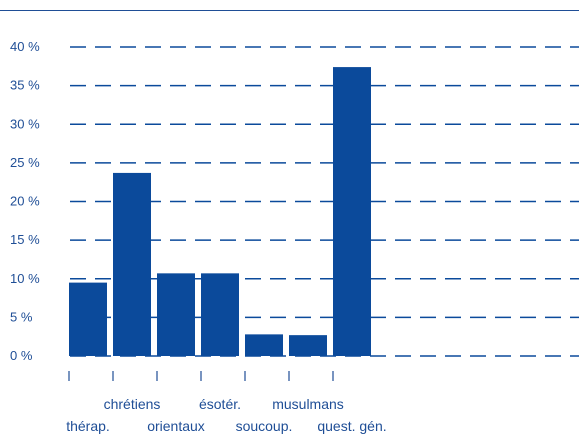 This screenshot has width=579, height=434. Describe the element at coordinates (21, 355) in the screenshot. I see `y-tick-label: 0 %` at that location.